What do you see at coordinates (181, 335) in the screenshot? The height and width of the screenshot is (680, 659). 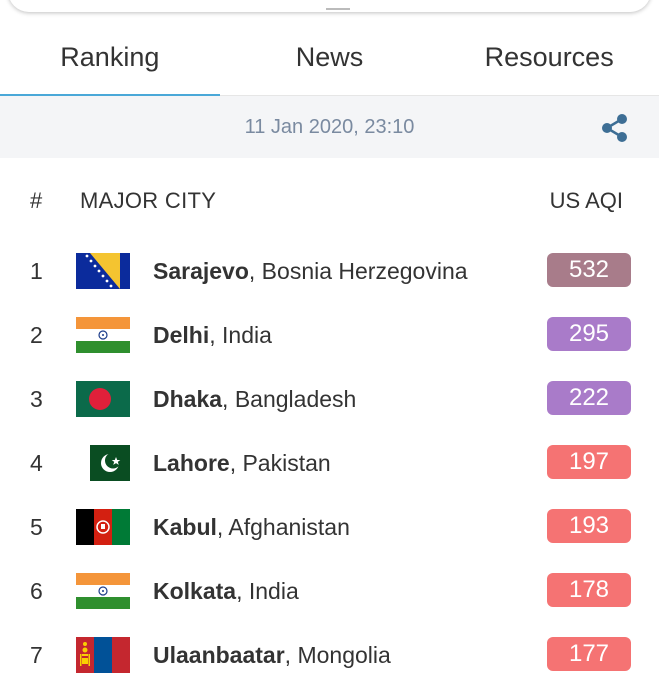 I see `city-name: Delhi` at bounding box center [181, 335].